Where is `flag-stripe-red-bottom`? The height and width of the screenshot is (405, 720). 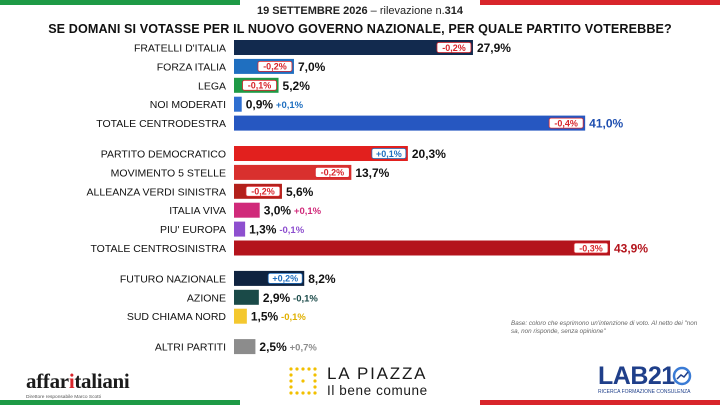
flag-stripe-red-bottom is located at coordinates (600, 402).